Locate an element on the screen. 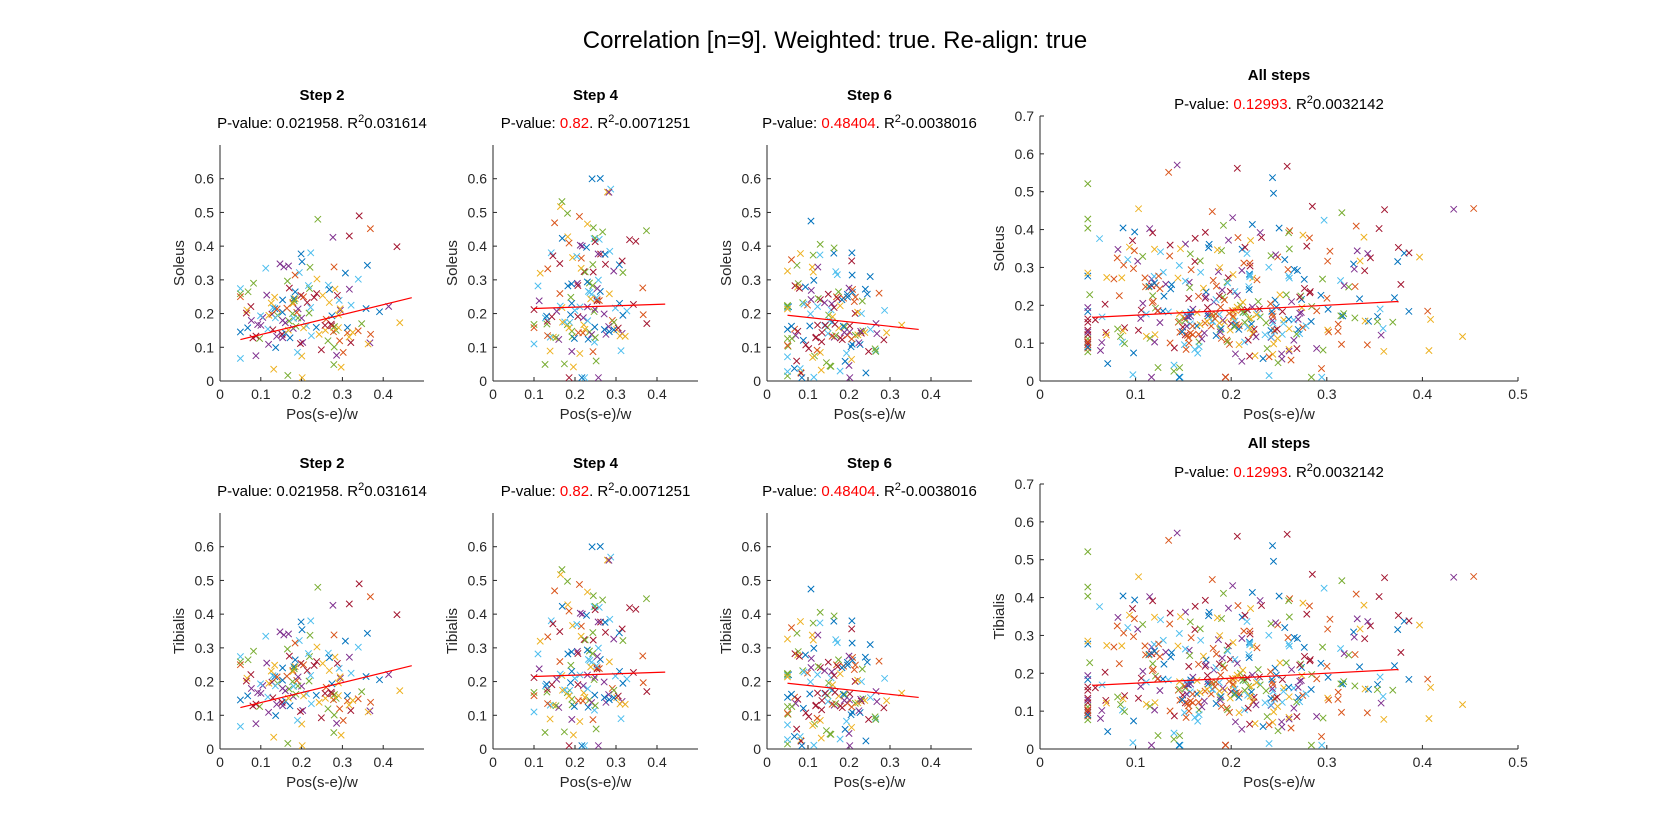 This screenshot has height=830, width=1670. pvalue-value: 0.82 is located at coordinates (574, 491).